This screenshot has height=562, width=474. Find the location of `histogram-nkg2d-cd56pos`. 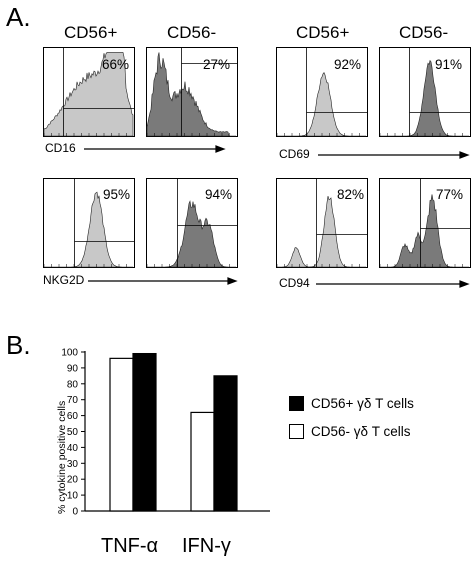

histogram-nkg2d-cd56pos is located at coordinates (89, 223).